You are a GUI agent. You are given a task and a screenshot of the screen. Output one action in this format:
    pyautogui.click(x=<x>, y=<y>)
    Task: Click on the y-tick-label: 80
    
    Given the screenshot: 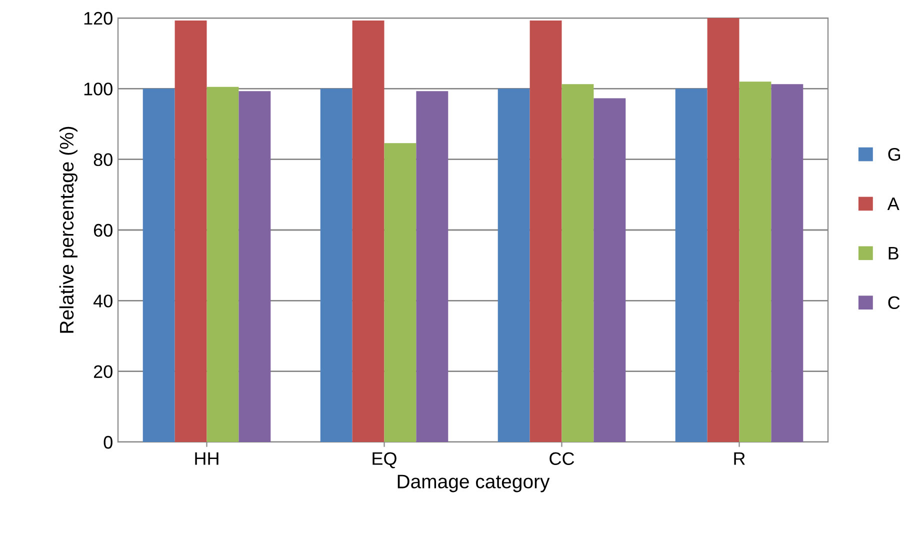 What is the action you would take?
    pyautogui.click(x=103, y=159)
    